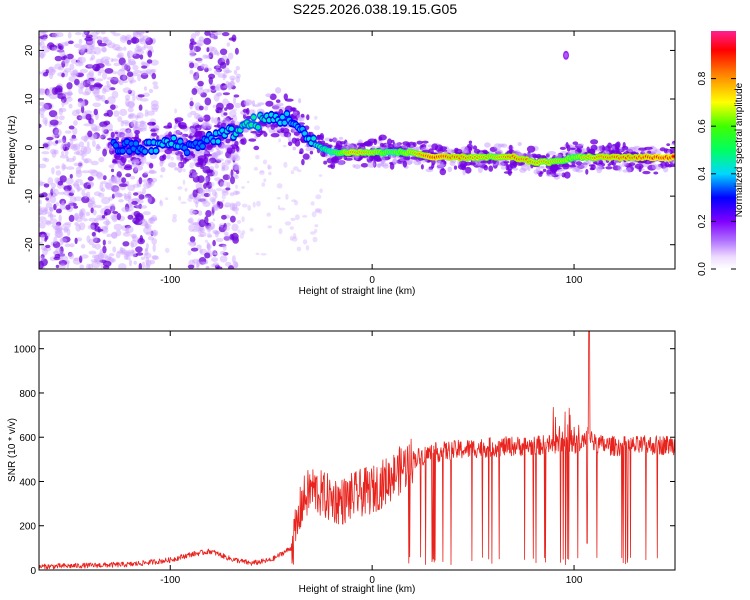  I want to click on y-tick-label: 0, so click(33, 571).